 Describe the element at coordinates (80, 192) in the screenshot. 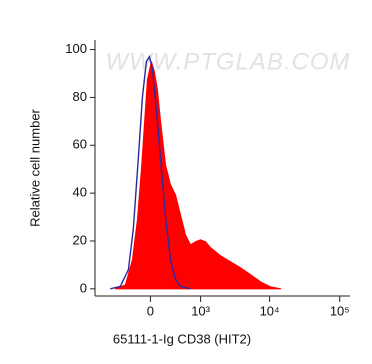

I see `y-tick-label: 40` at that location.